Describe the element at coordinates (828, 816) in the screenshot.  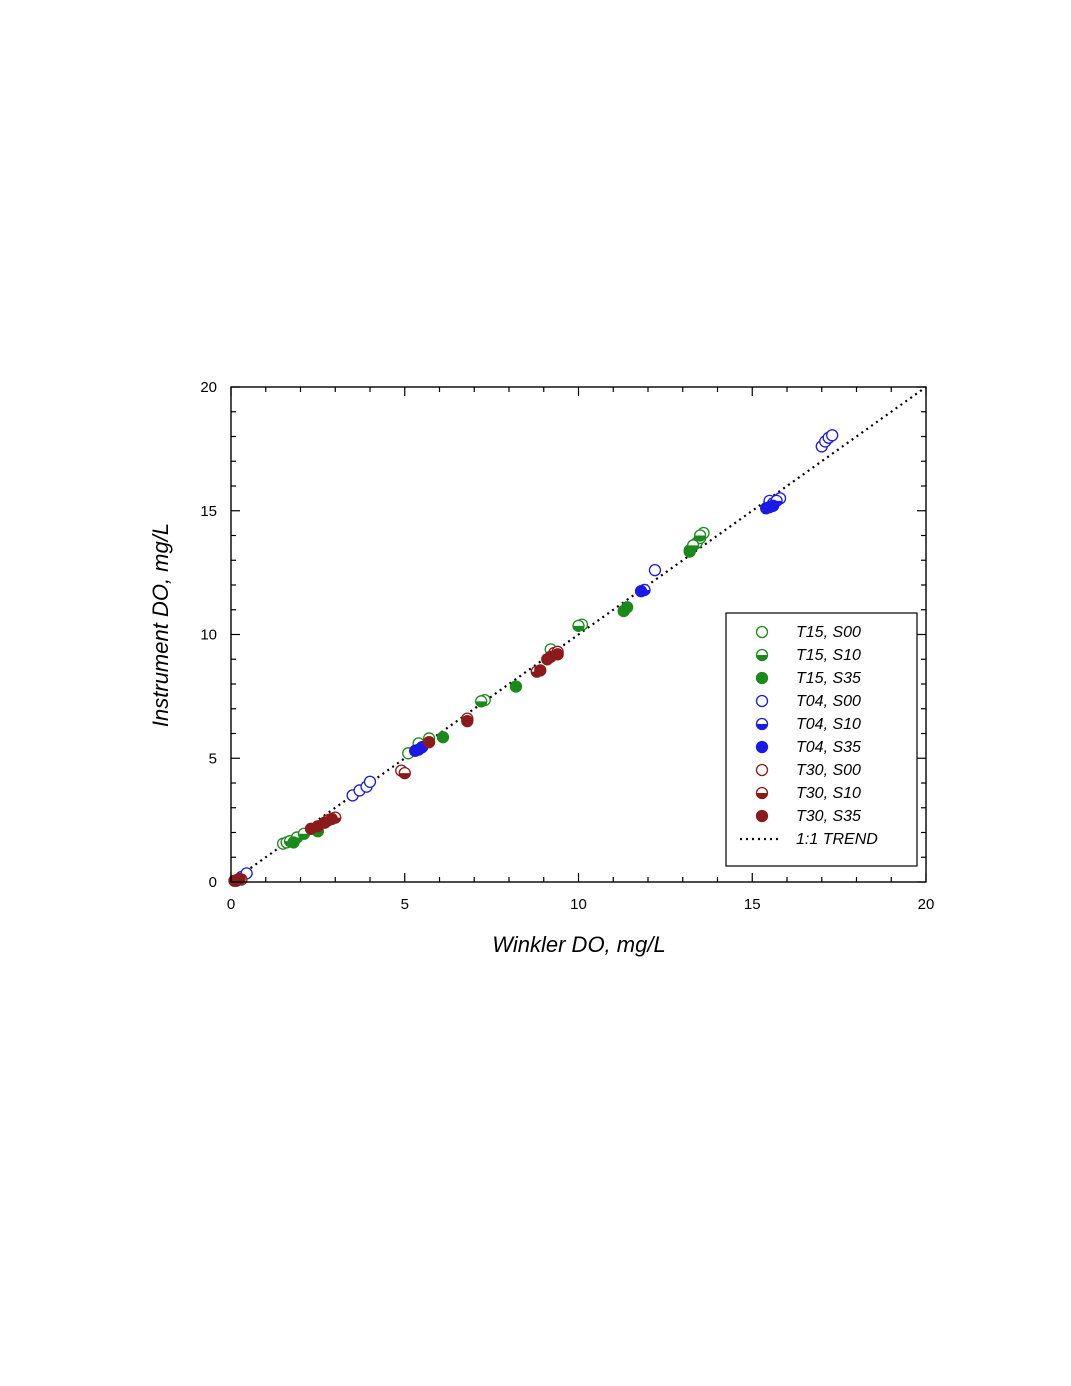
I see `legend-label: T30, S35` at that location.